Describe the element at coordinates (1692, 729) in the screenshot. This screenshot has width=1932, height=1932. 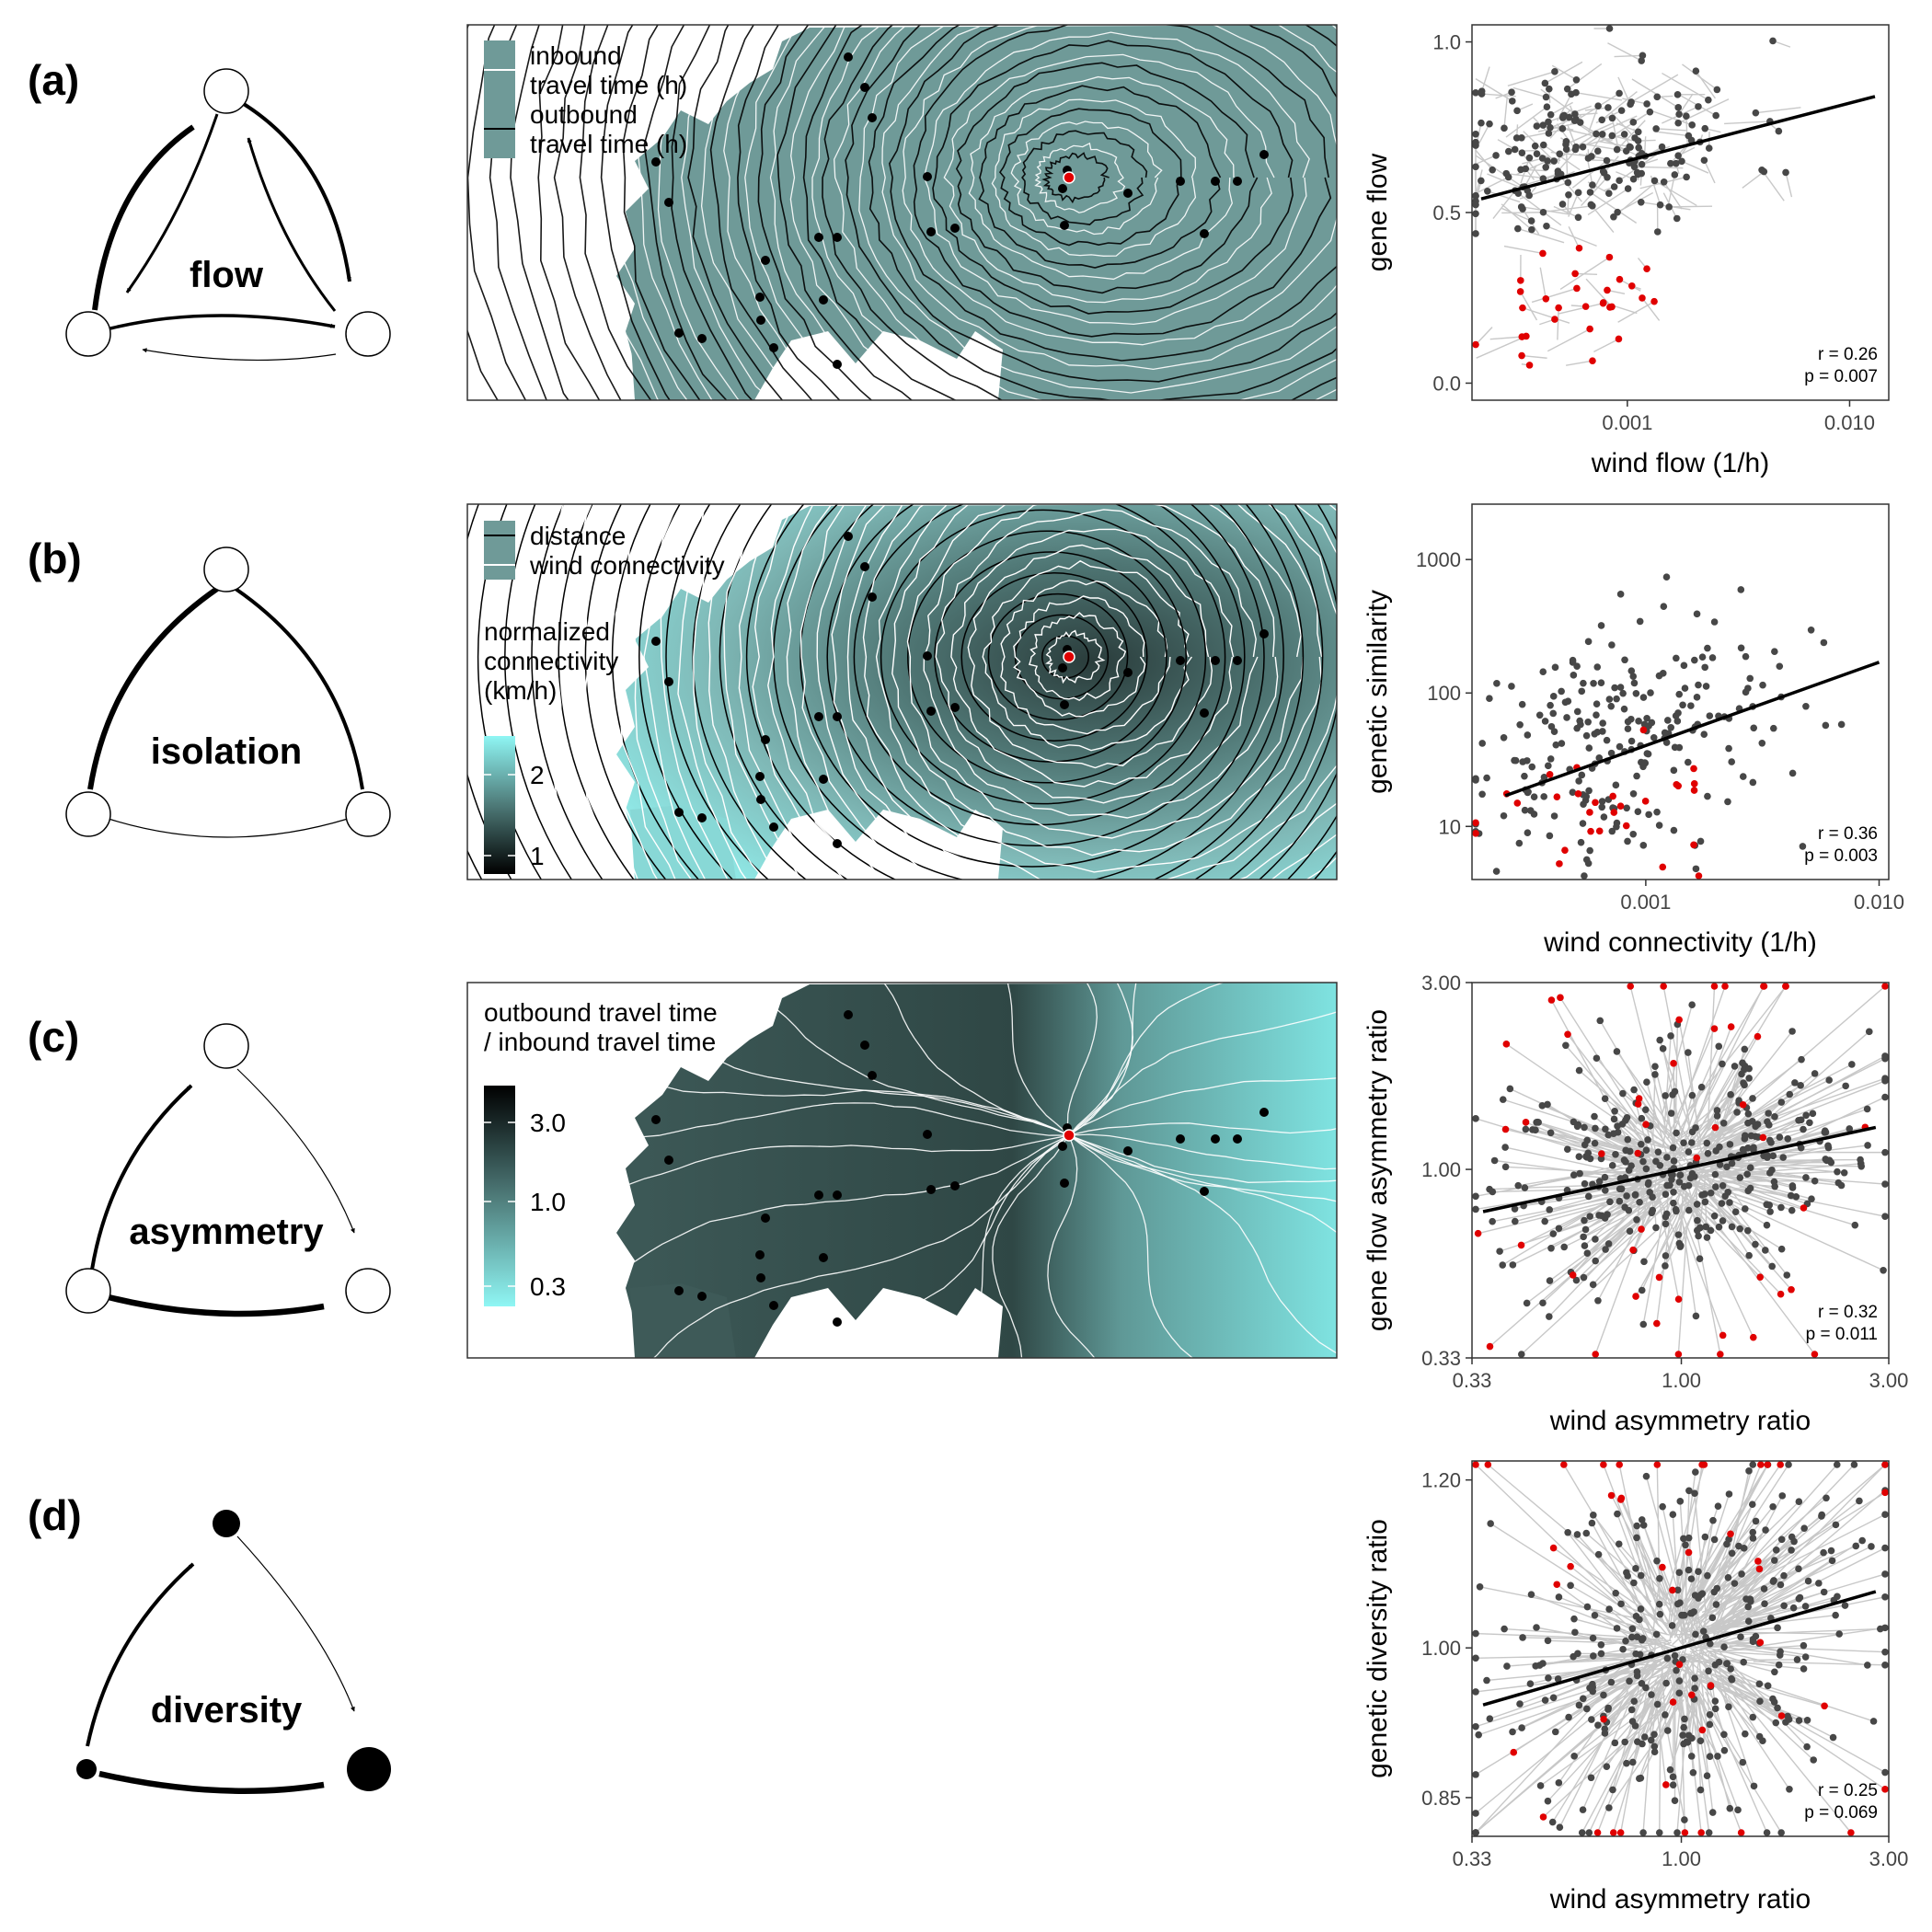
I see `regression-line` at that location.